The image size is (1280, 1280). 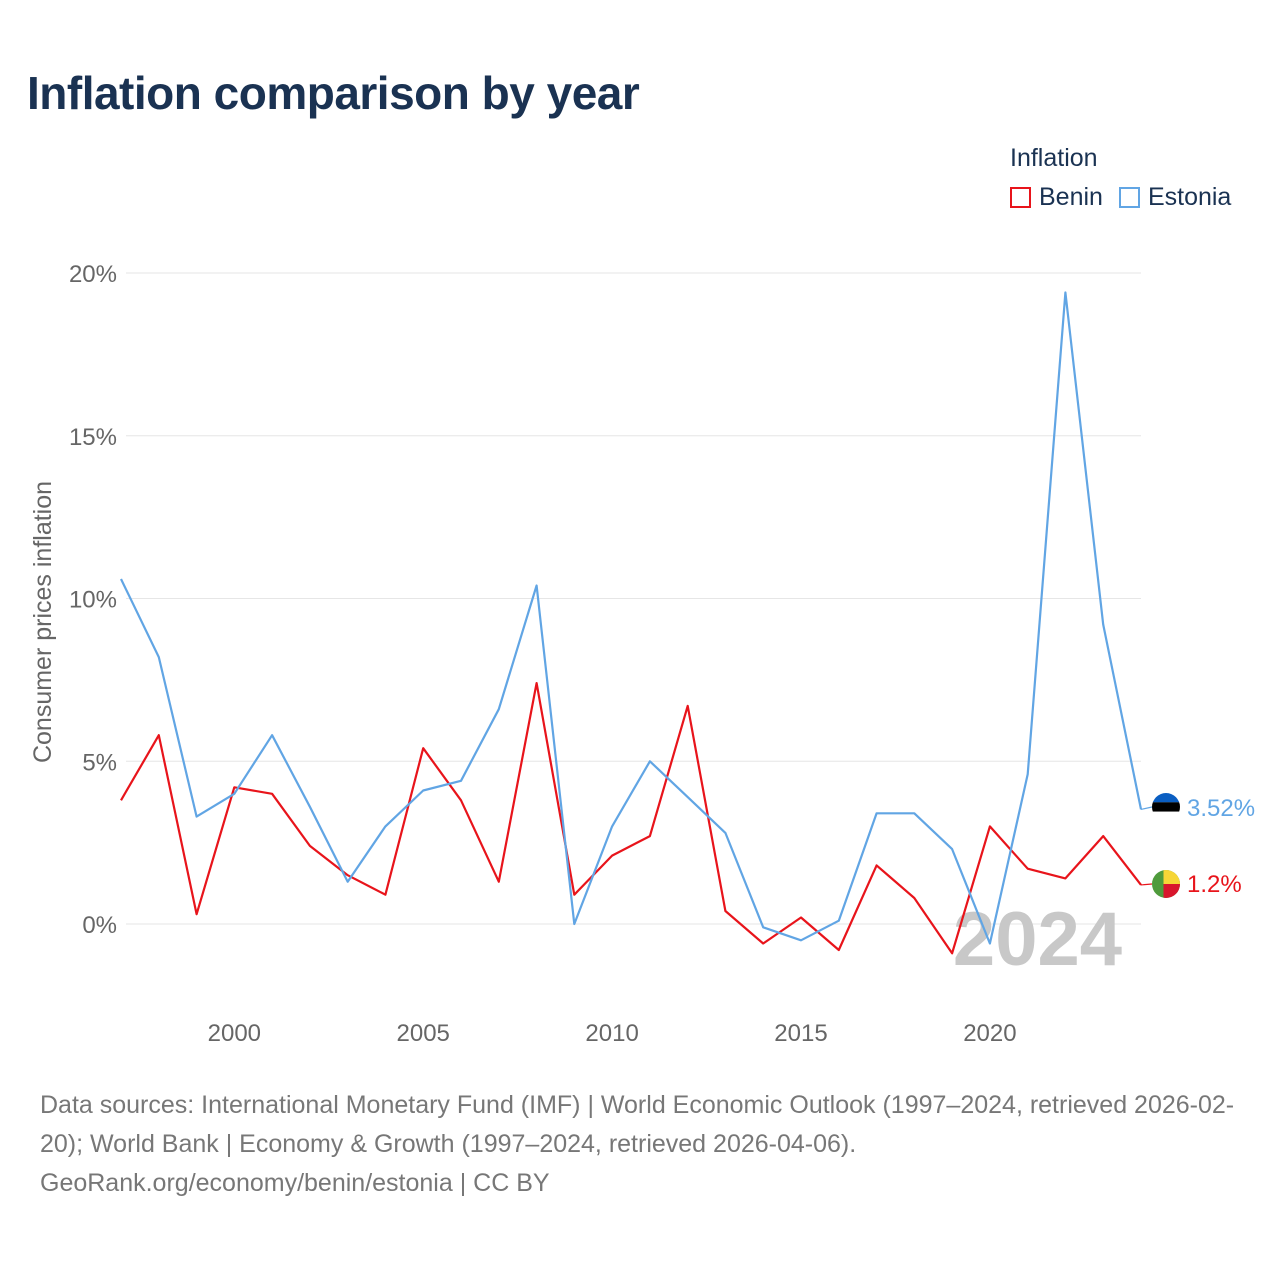 I want to click on y-tick-label-0: 0%, so click(x=99, y=925).